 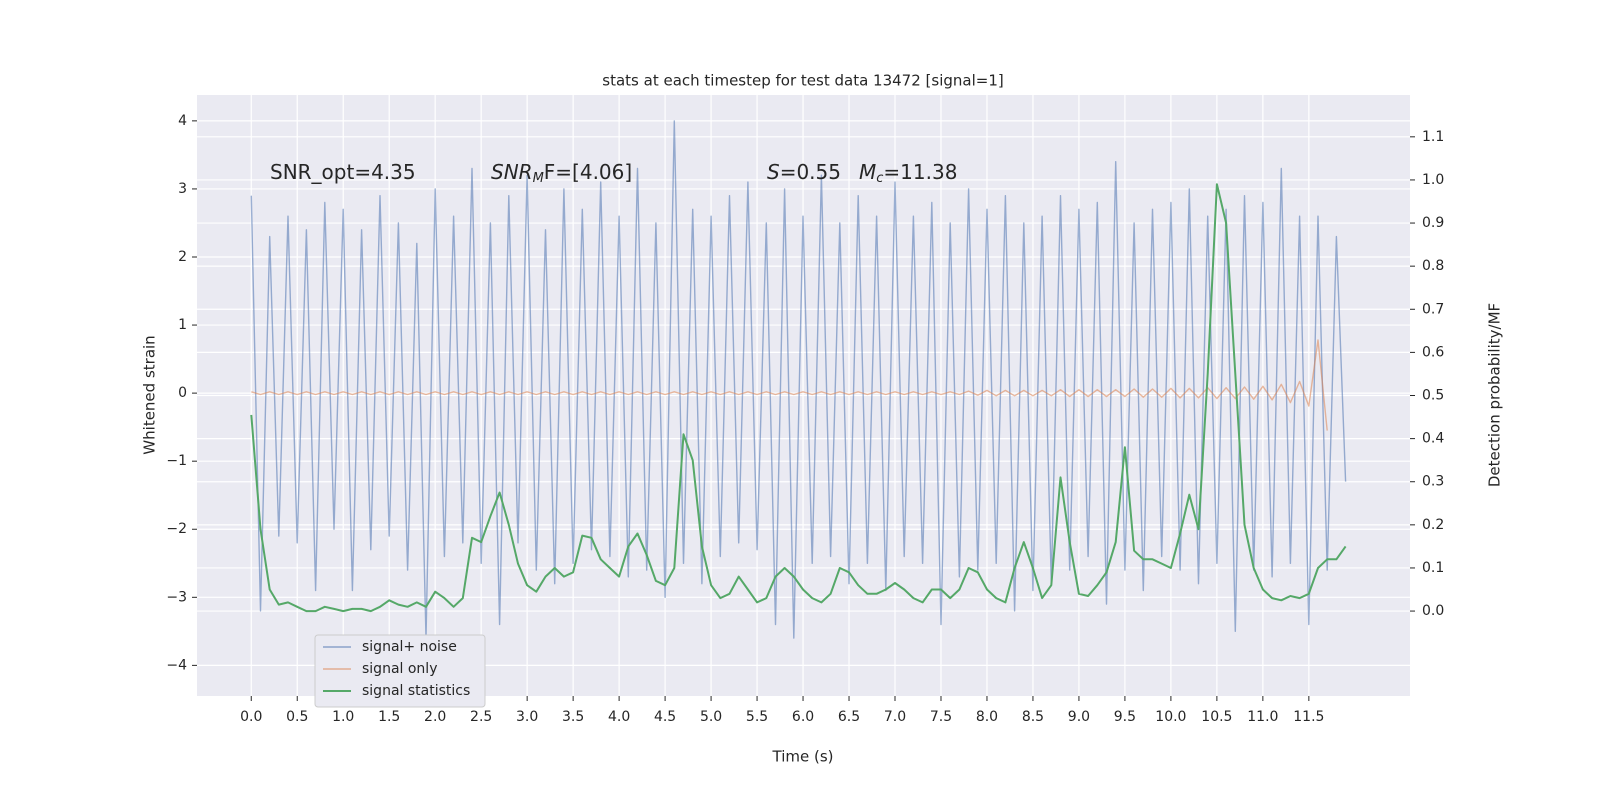 I want to click on x-tick-label: 11.0, so click(x=1262, y=717).